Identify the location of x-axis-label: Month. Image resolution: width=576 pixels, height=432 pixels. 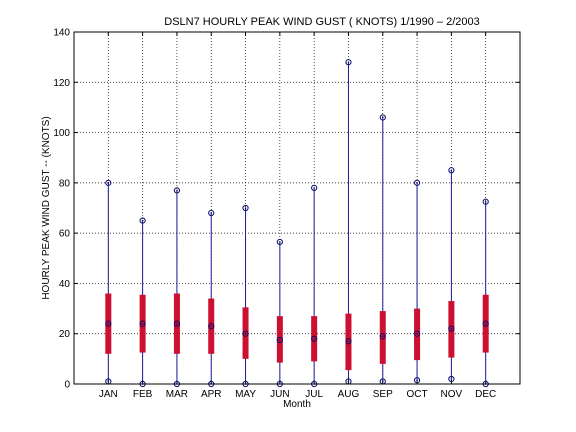
(297, 404).